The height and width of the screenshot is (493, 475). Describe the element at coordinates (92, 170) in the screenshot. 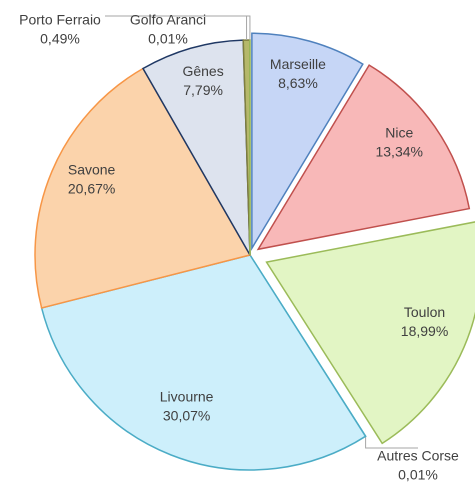

I see `slice-category-label: Savone` at that location.